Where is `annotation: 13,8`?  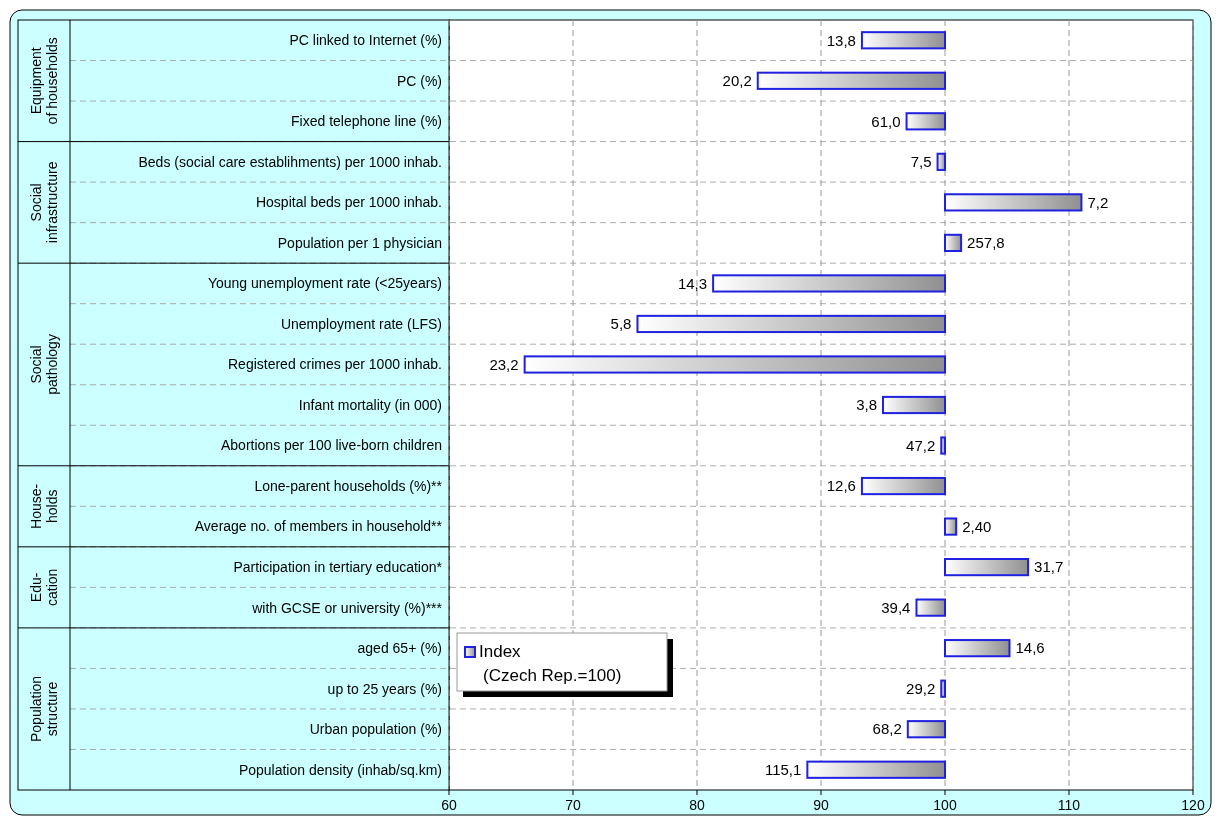
annotation: 13,8 is located at coordinates (841, 40).